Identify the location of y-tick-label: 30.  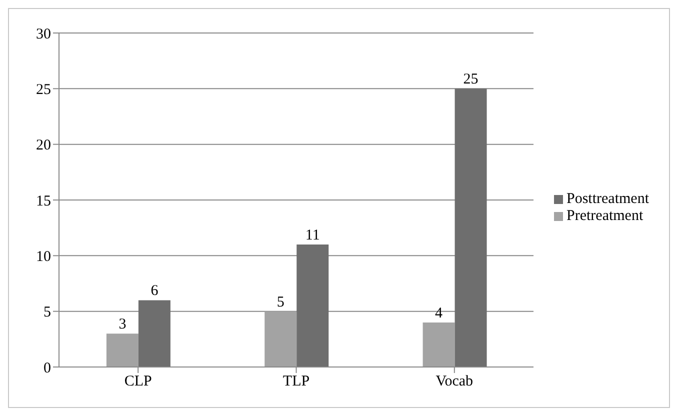
(43, 34).